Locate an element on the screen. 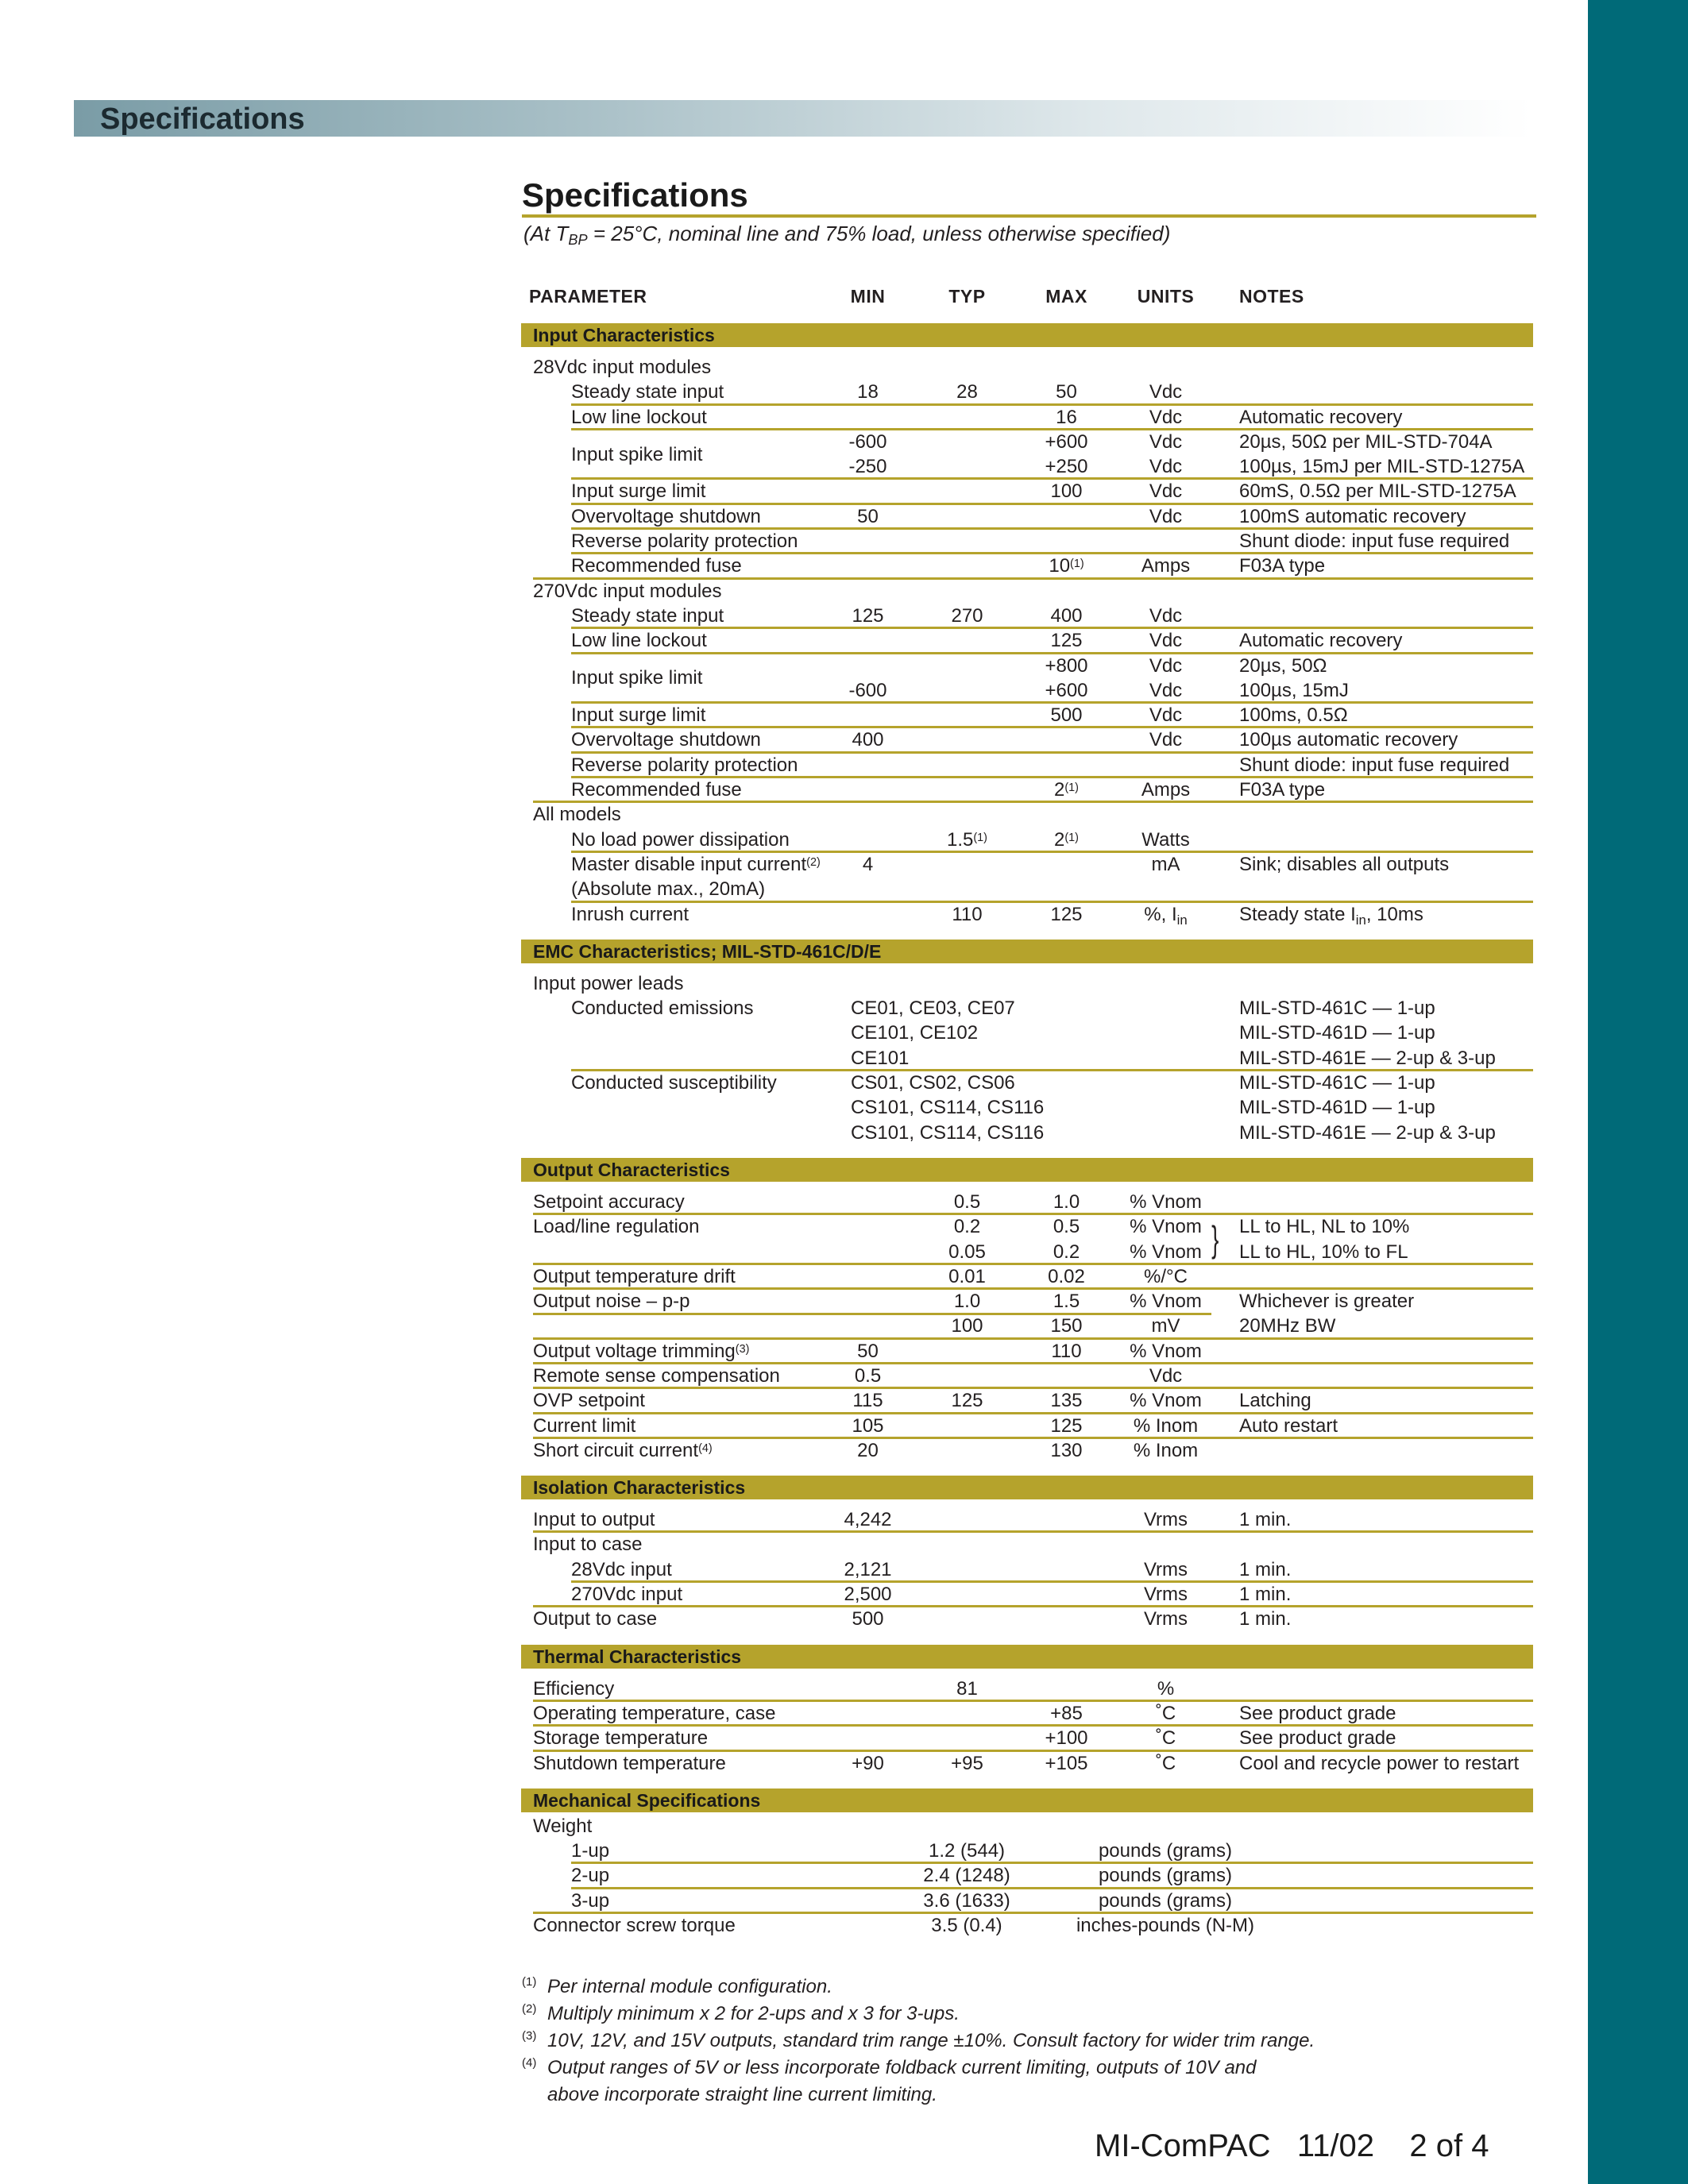 This screenshot has height=2184, width=1688. min-text: 400 is located at coordinates (868, 740).